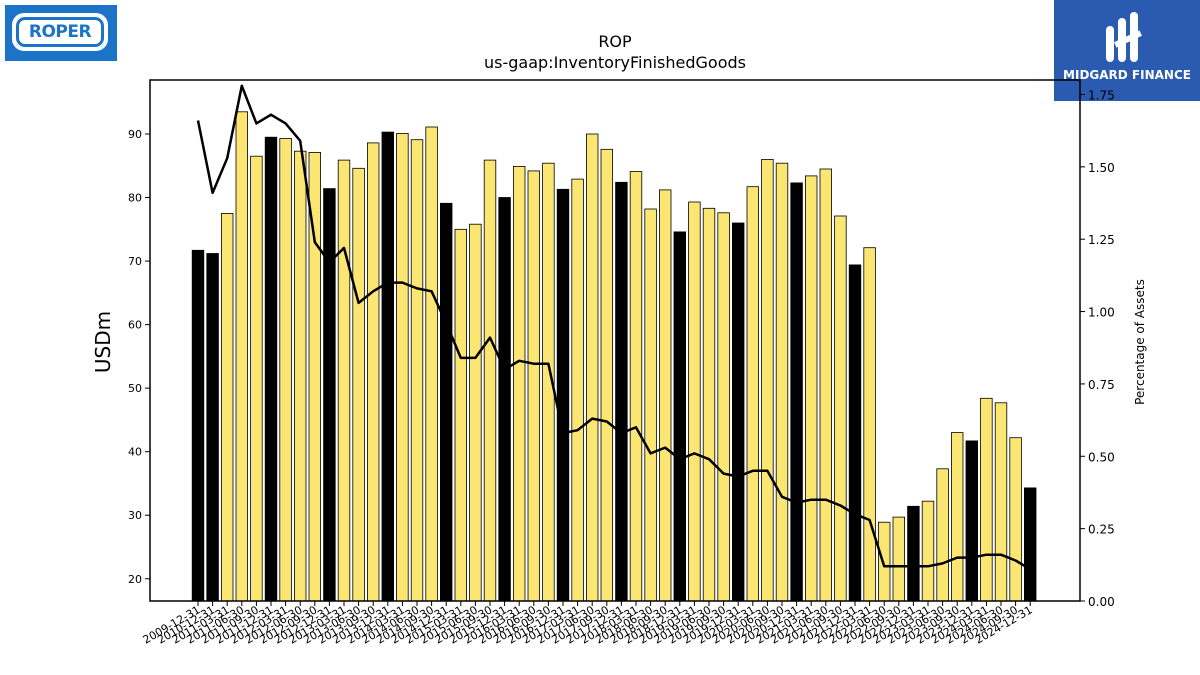 The height and width of the screenshot is (675, 1200). Describe the element at coordinates (135, 452) in the screenshot. I see `y-tick-label: 40` at that location.